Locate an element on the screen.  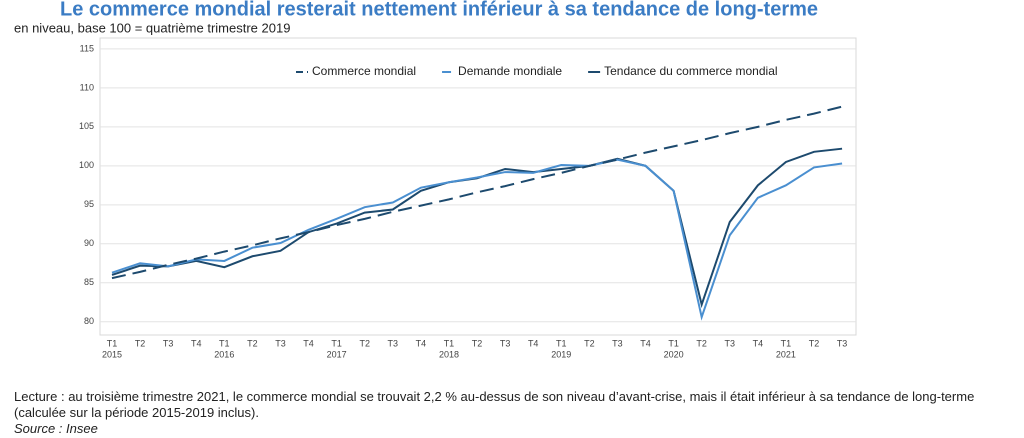
source-note: Source : Insee is located at coordinates (56, 428).